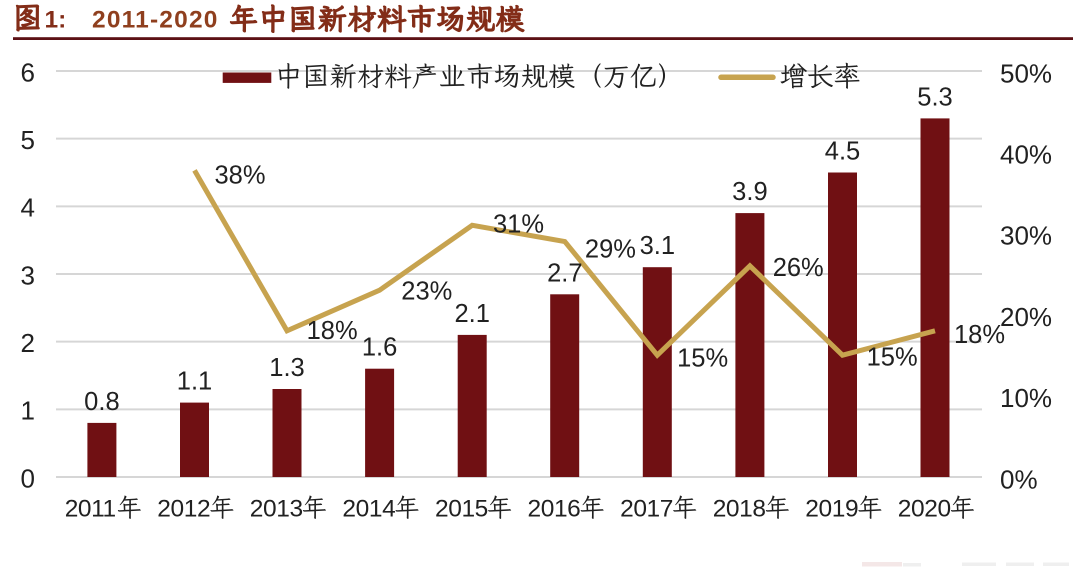 This screenshot has width=1080, height=567. Describe the element at coordinates (90, 508) in the screenshot. I see `svg-text: 2011` at that location.